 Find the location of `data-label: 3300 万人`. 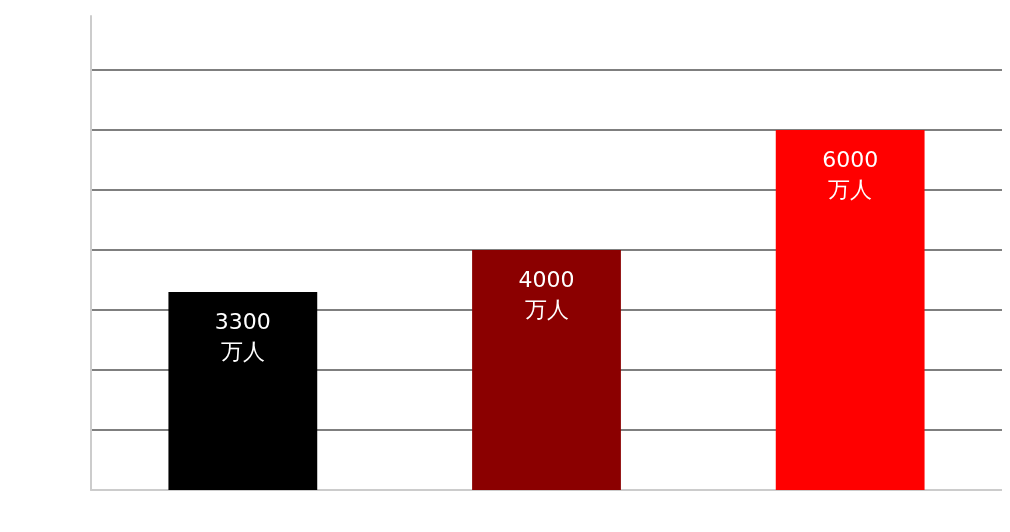

data-label: 3300 万人 is located at coordinates (242, 336).